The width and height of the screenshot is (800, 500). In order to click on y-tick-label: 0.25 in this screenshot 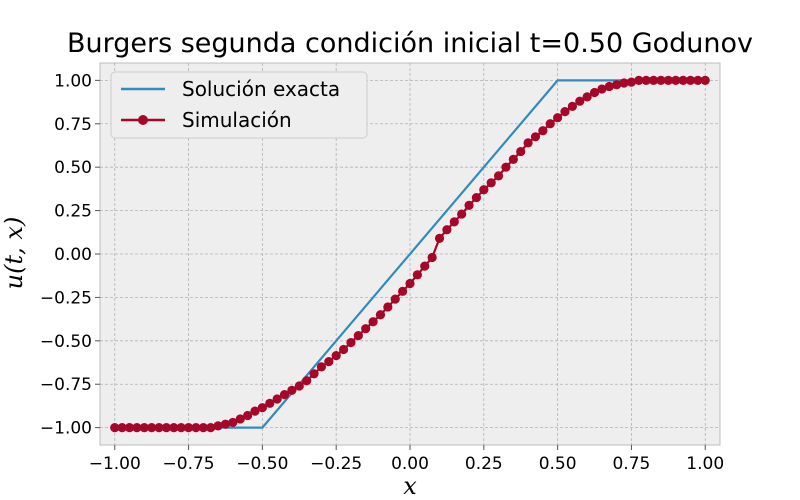, I will do `click(73, 212)`.